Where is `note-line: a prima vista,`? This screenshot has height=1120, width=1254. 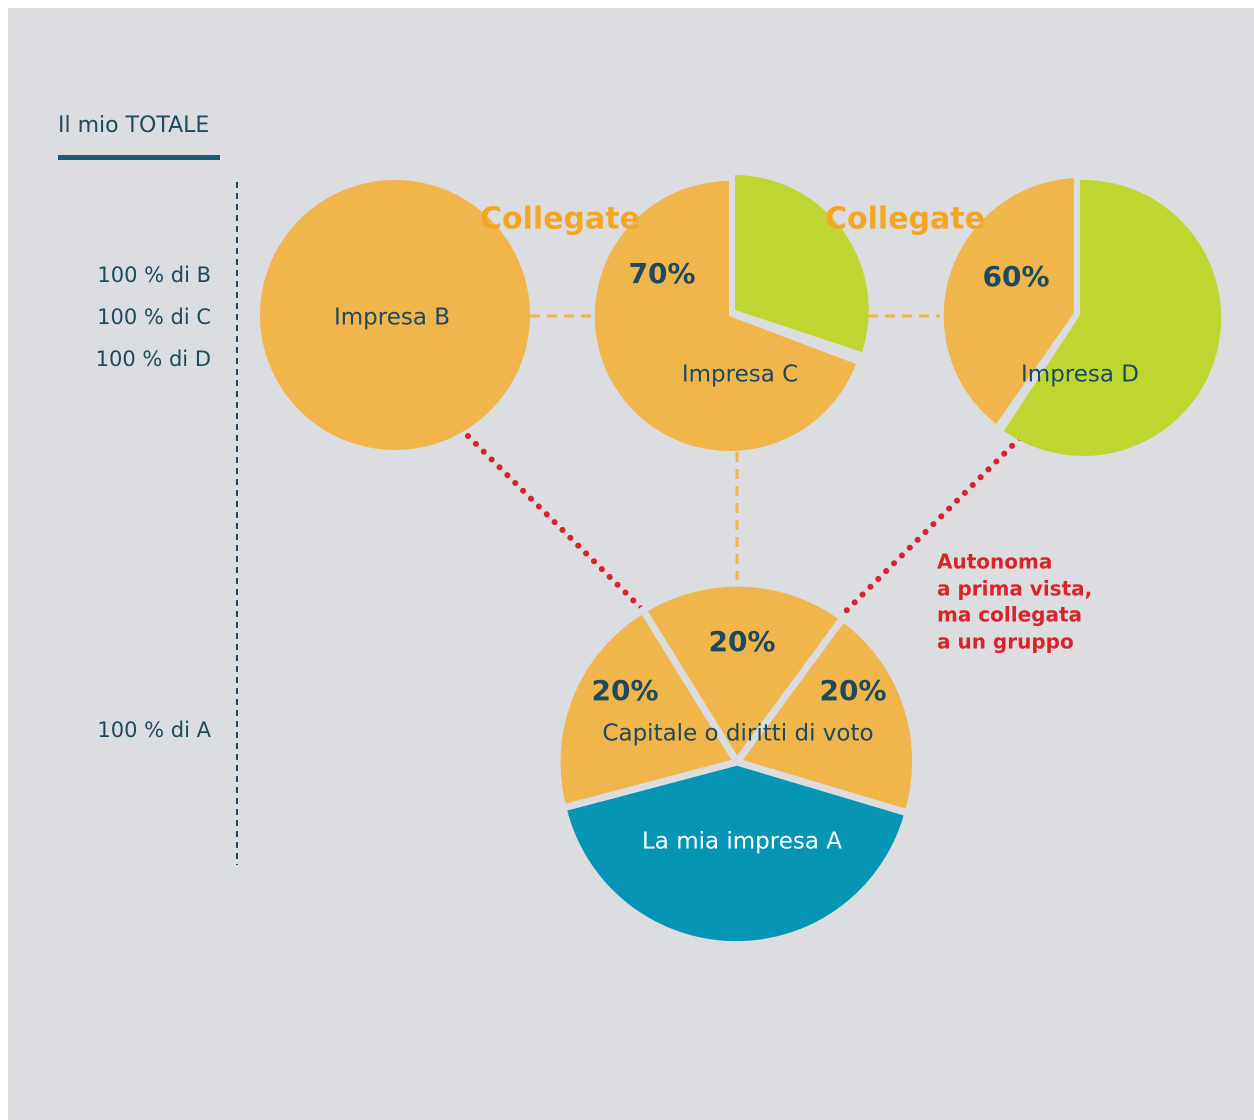 note-line: a prima vista, is located at coordinates (1014, 589).